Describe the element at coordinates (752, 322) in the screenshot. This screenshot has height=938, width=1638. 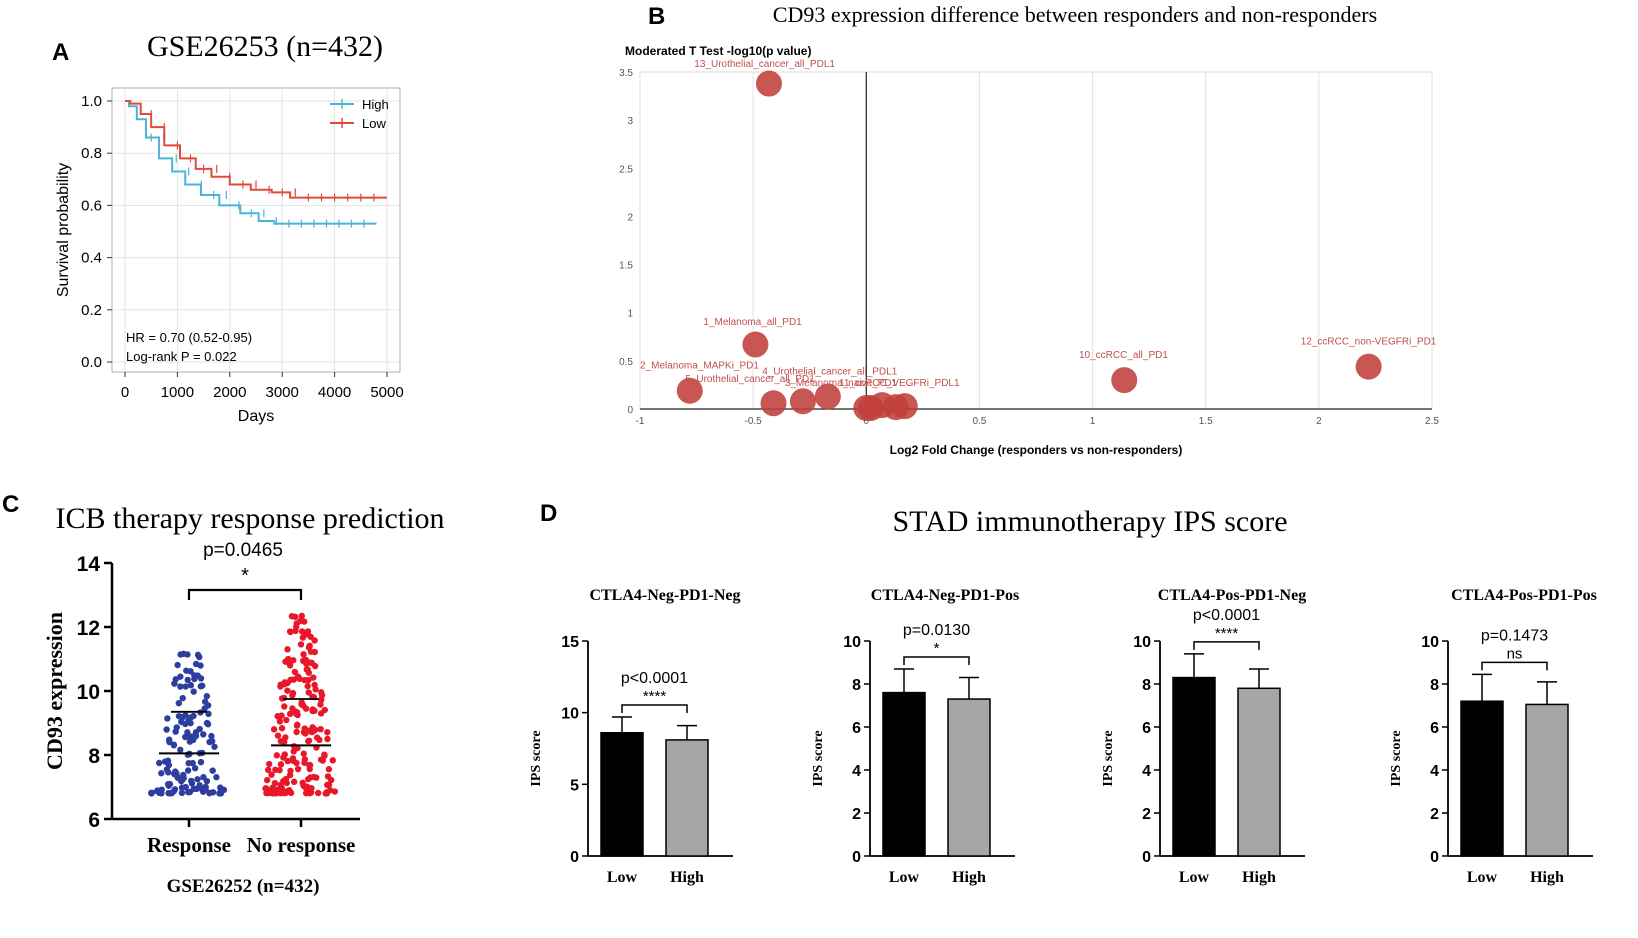
I see `volcano-point-label: 1_Melanoma_all_PD1` at that location.